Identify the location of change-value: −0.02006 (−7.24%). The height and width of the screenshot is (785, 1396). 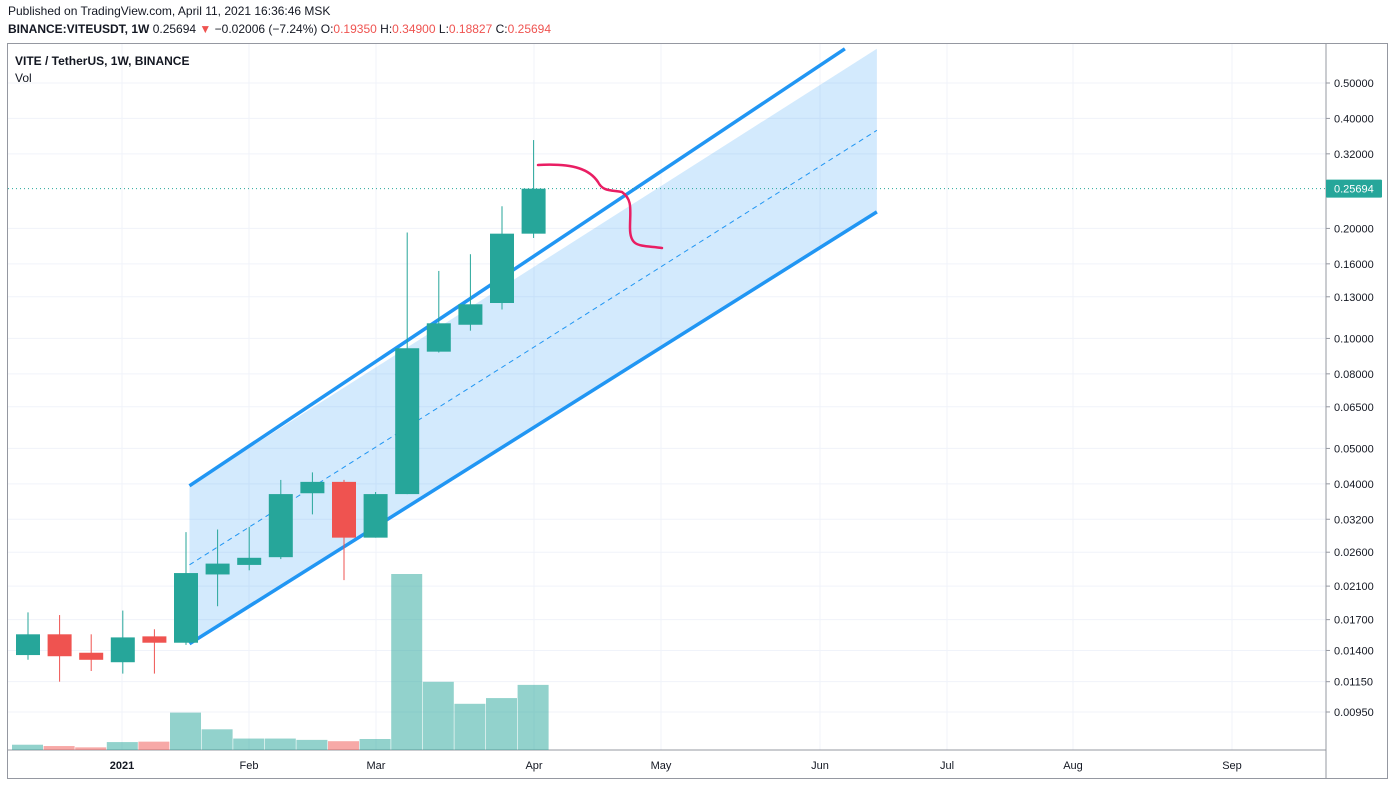
(266, 29).